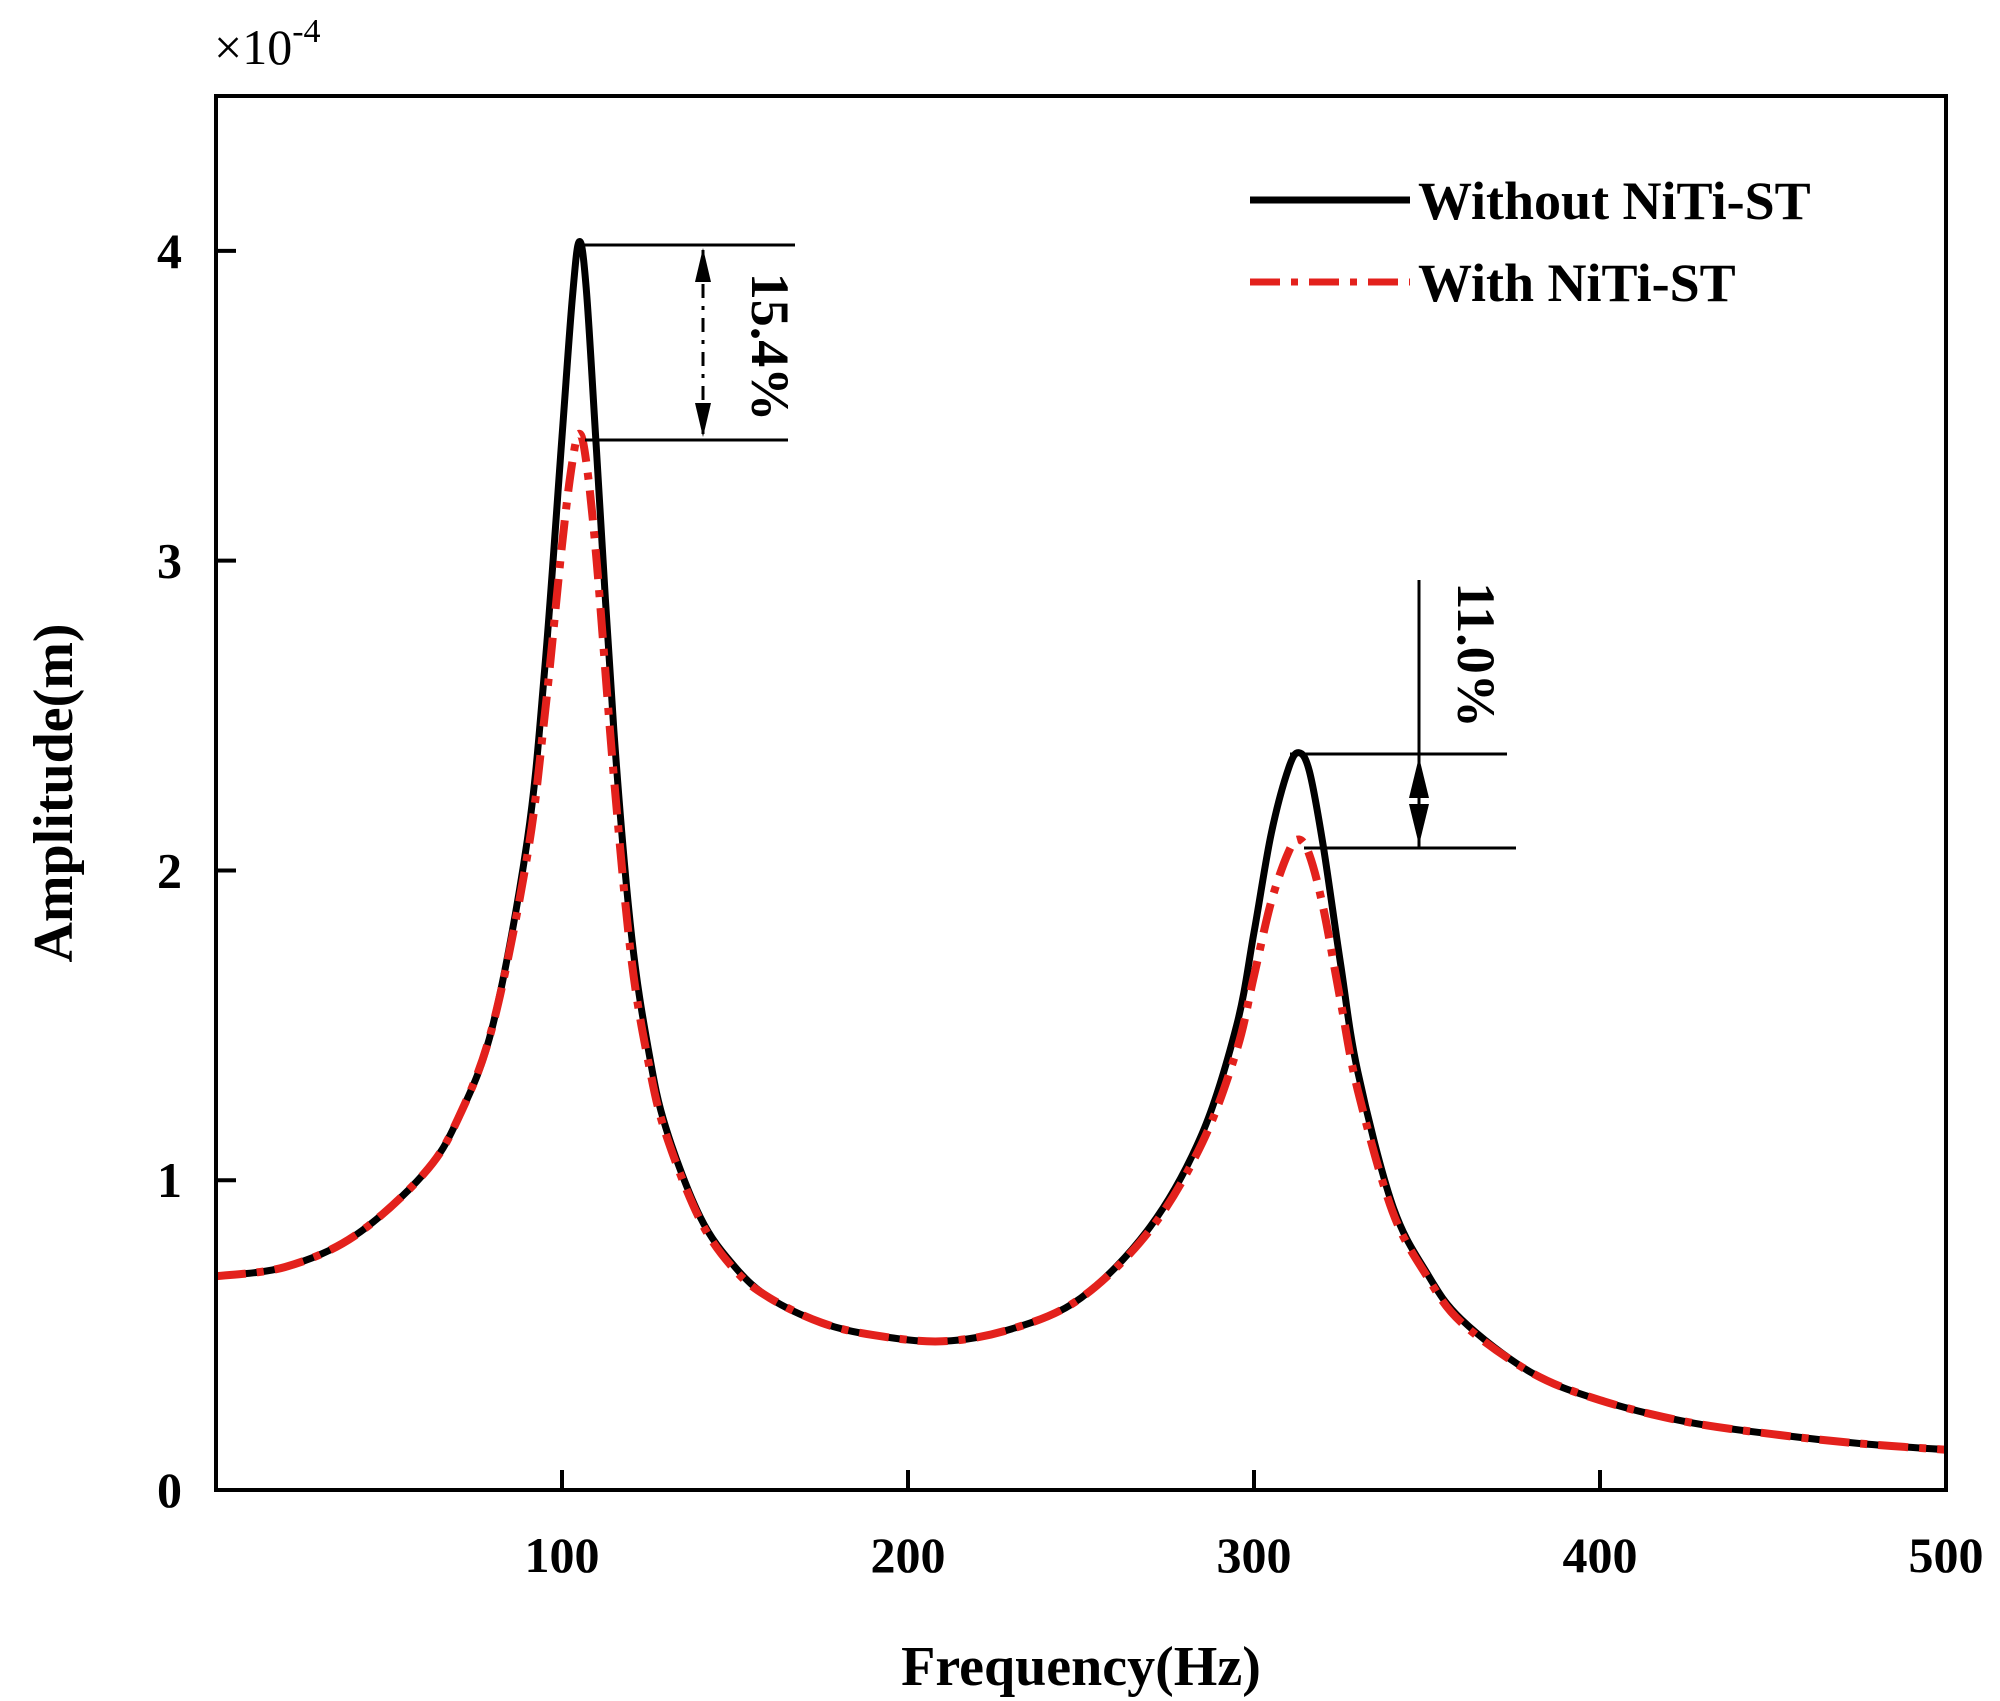 The width and height of the screenshot is (2000, 1701). What do you see at coordinates (1577, 283) in the screenshot?
I see `legend-label-with: With NiTi-ST` at bounding box center [1577, 283].